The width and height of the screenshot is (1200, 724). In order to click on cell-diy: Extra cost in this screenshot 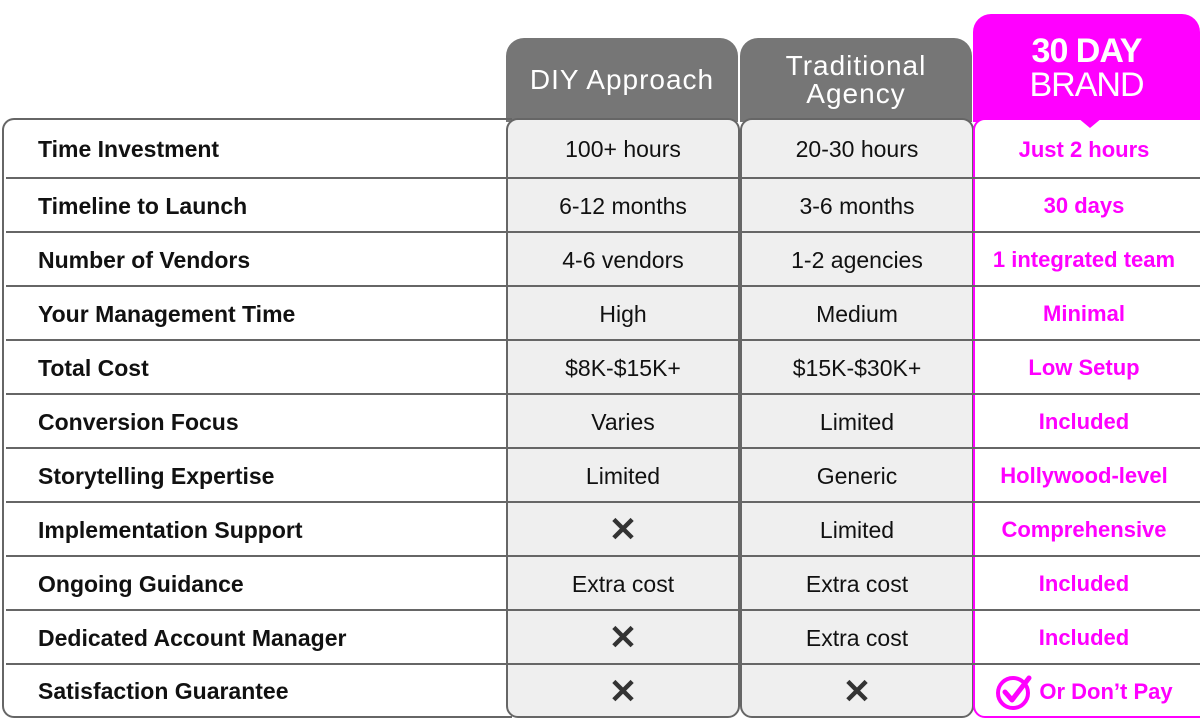, I will do `click(623, 584)`.